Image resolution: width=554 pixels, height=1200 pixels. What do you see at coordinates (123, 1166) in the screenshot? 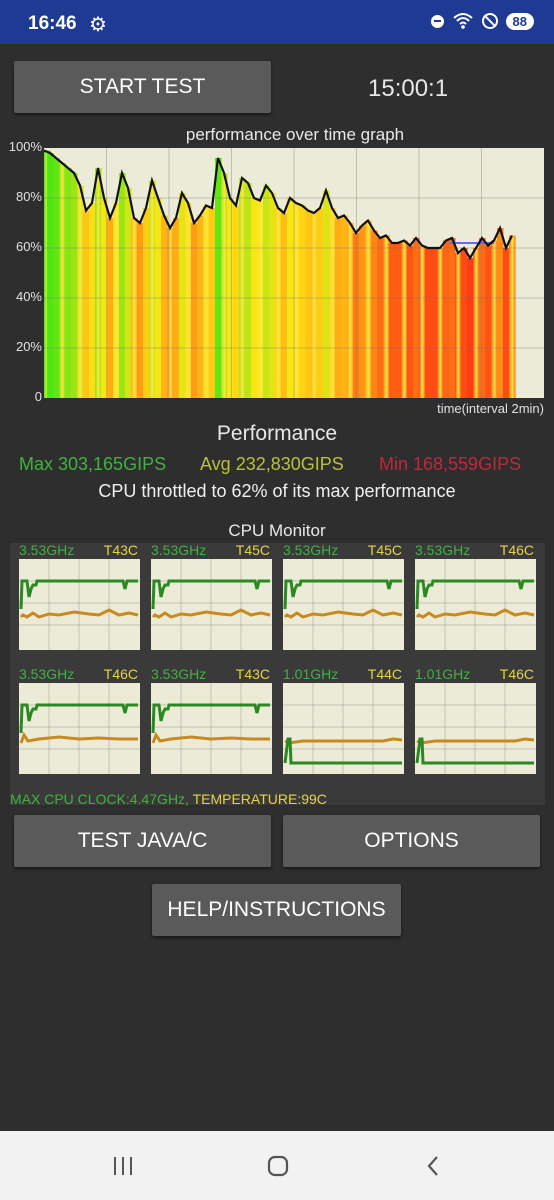
I see `recent-apps-icon` at bounding box center [123, 1166].